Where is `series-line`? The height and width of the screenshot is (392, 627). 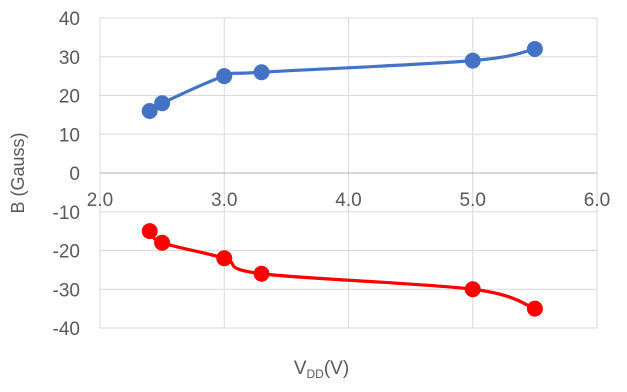 series-line is located at coordinates (342, 270).